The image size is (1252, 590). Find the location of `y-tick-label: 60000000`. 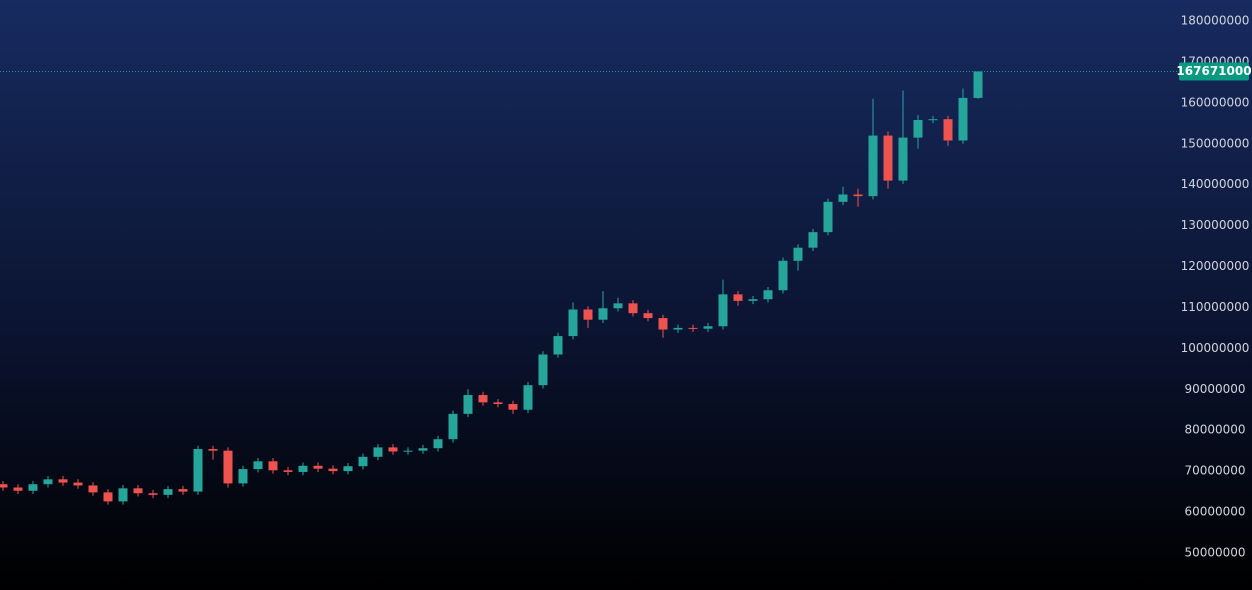

y-tick-label: 60000000 is located at coordinates (1214, 512).